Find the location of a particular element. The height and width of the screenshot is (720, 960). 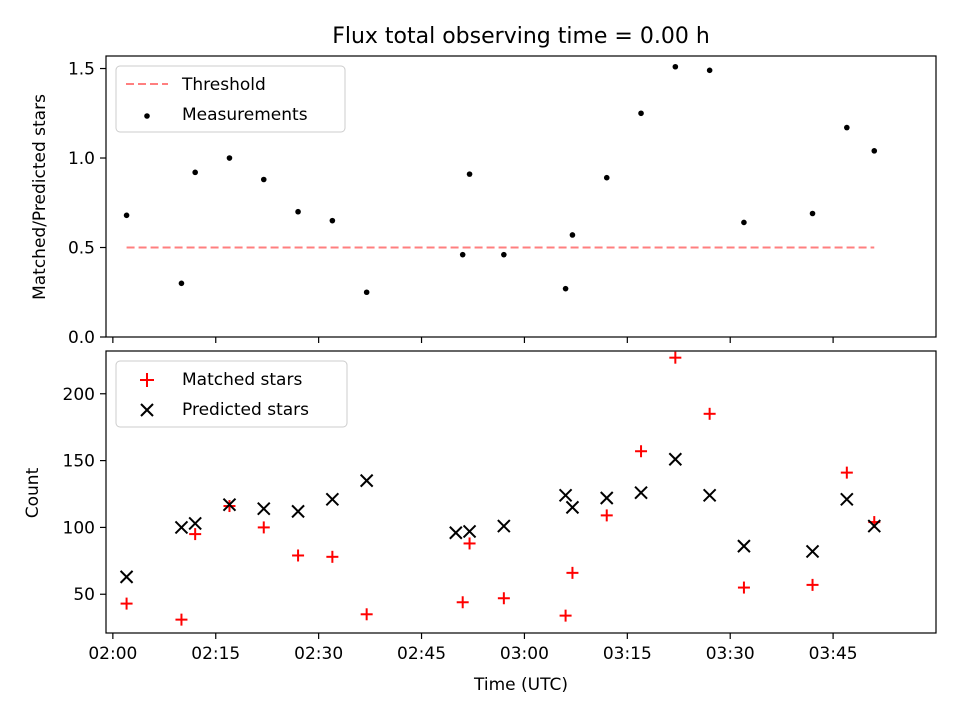

x-tick-label: 03:00 is located at coordinates (524, 654).